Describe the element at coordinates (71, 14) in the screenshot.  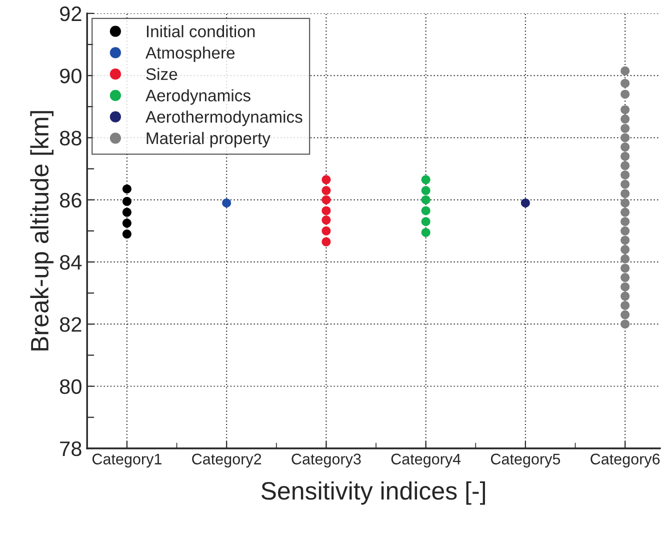
I see `y-tick-label: 92` at that location.